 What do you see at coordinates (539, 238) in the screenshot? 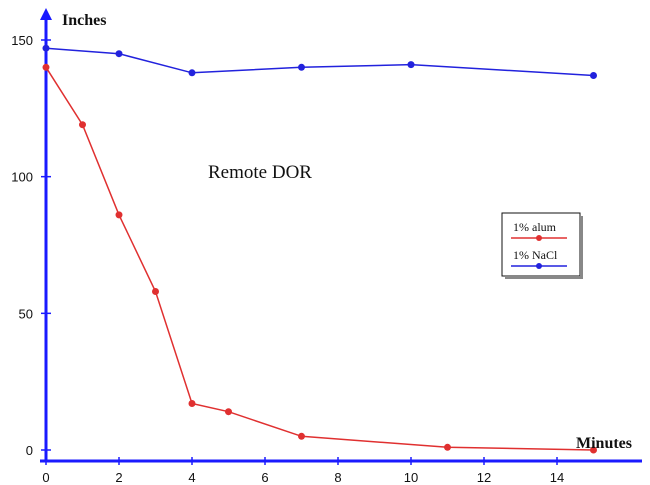
I see `legend-marker-alum` at bounding box center [539, 238].